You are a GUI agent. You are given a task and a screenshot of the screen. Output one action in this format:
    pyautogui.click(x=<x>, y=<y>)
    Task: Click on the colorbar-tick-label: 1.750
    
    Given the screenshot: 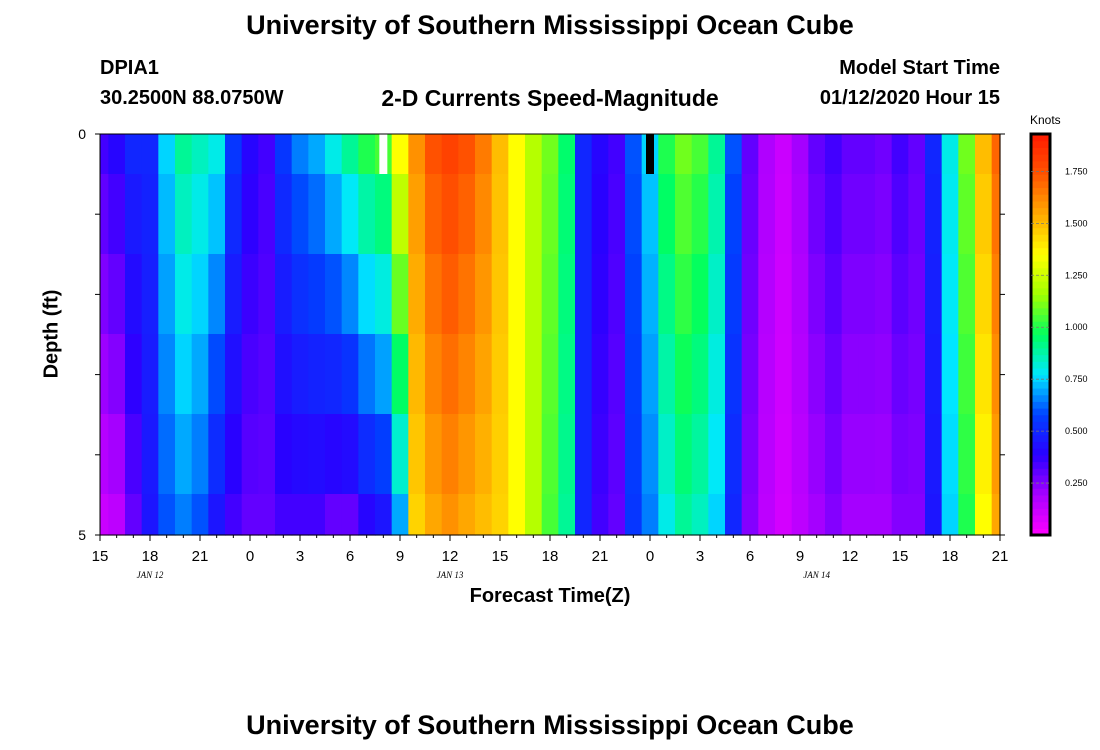 What is the action you would take?
    pyautogui.click(x=1076, y=171)
    